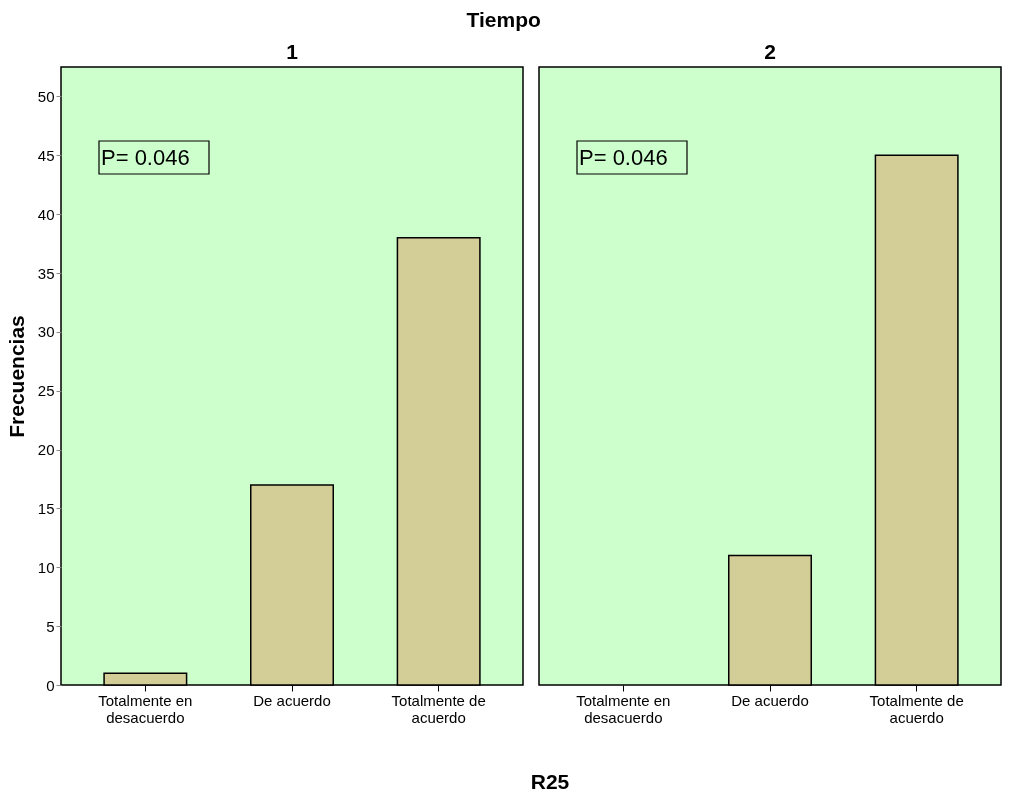  I want to click on y-tick-label: 30, so click(46, 332).